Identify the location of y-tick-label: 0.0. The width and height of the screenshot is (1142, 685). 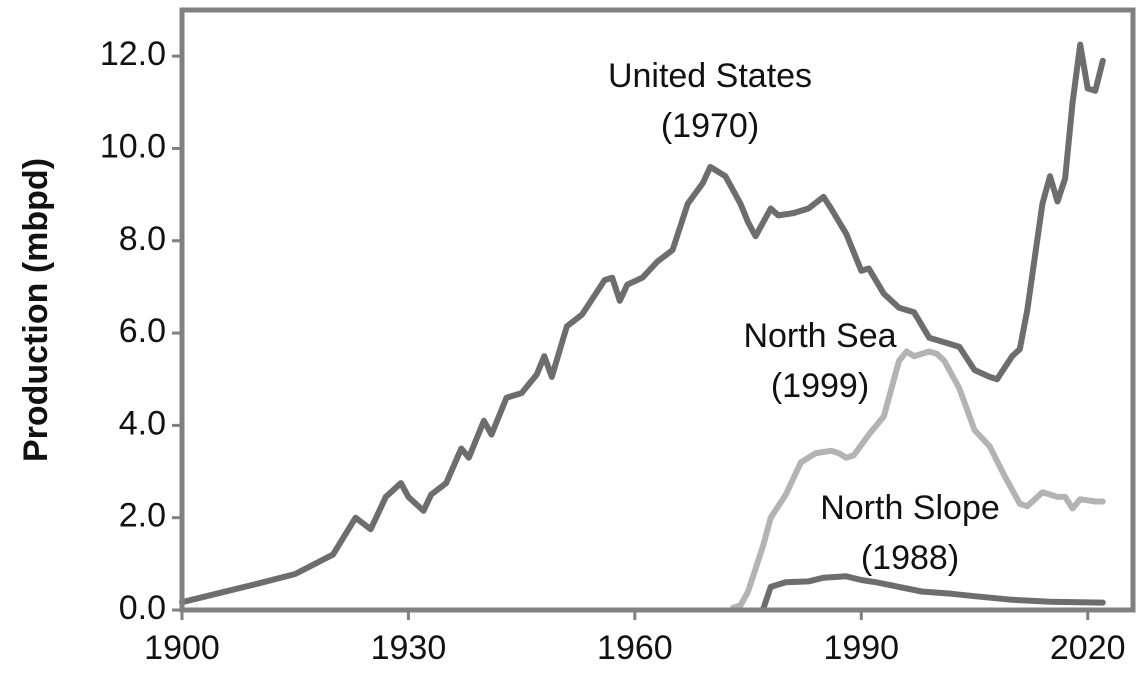
(142, 608).